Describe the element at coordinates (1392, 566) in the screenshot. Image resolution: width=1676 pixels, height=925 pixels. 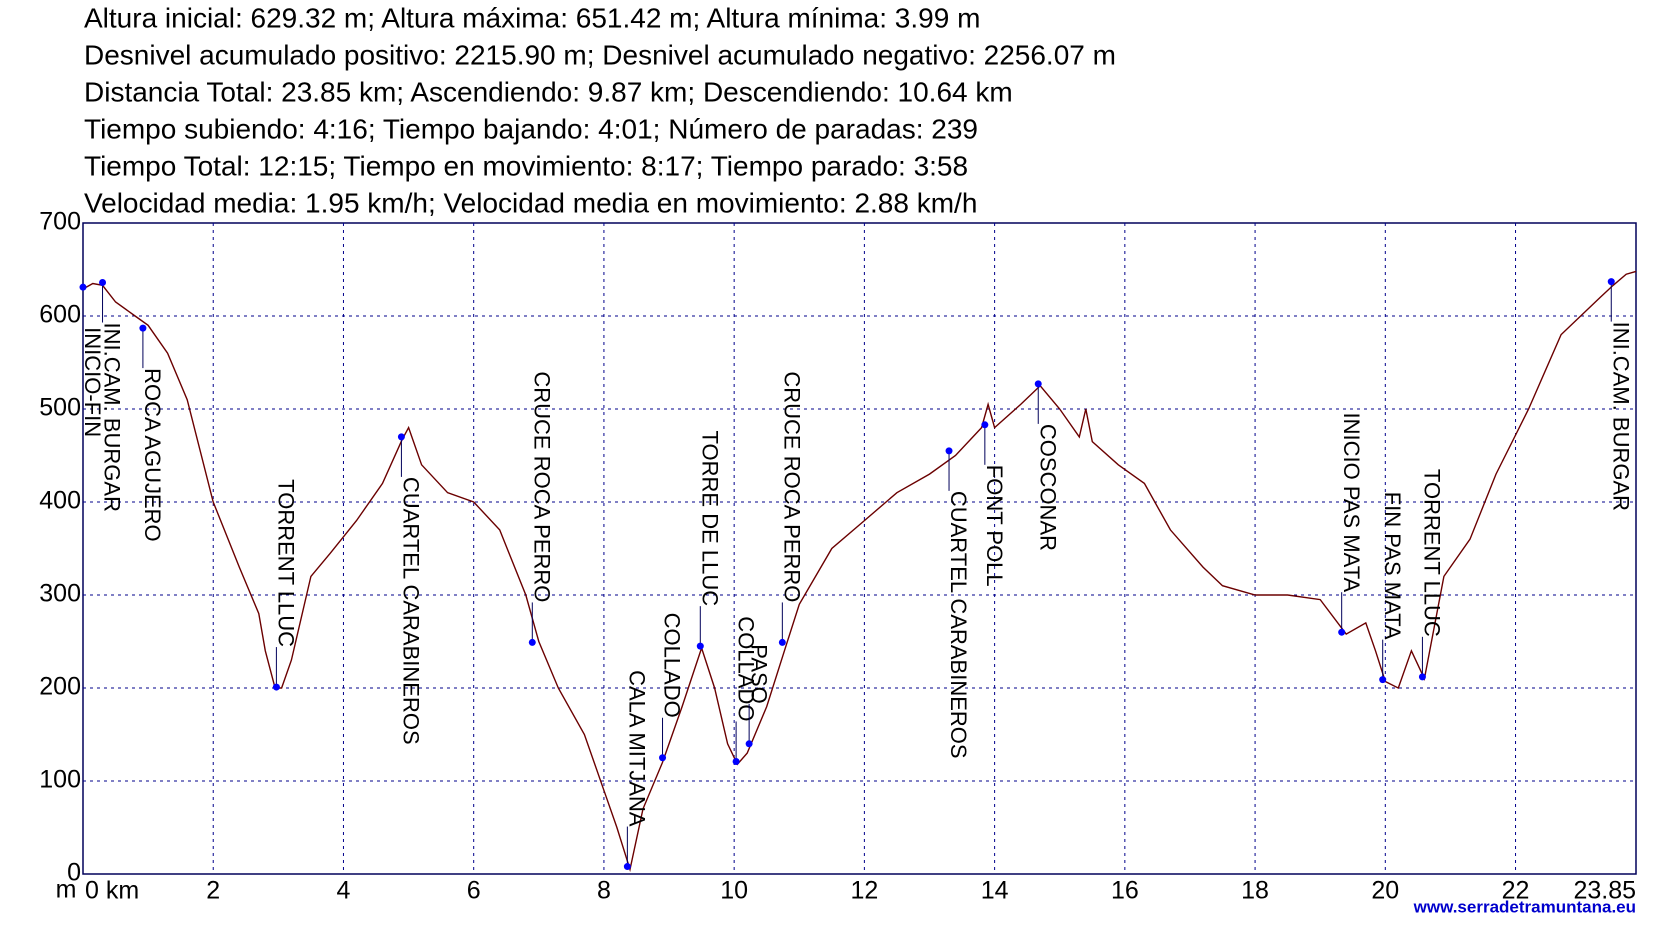
I see `waypoint-label: FIN PAS MATA` at that location.